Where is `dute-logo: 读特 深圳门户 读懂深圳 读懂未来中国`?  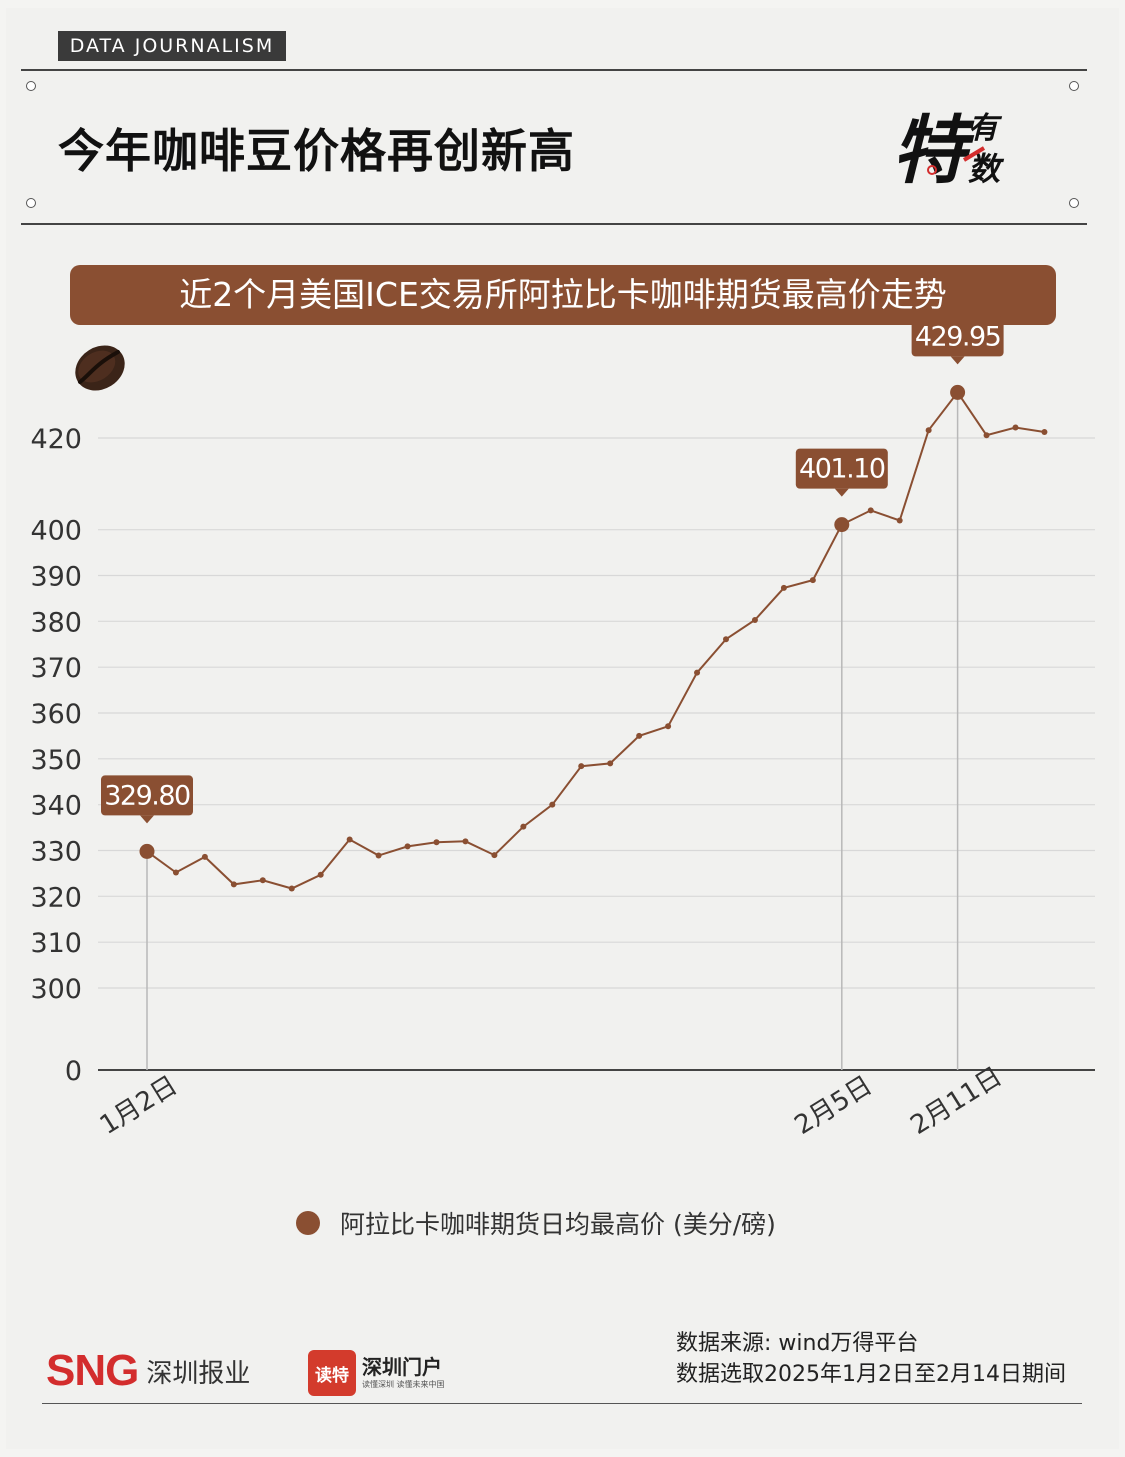 dute-logo: 读特 深圳门户 读懂深圳 读懂未来中国 is located at coordinates (376, 1373).